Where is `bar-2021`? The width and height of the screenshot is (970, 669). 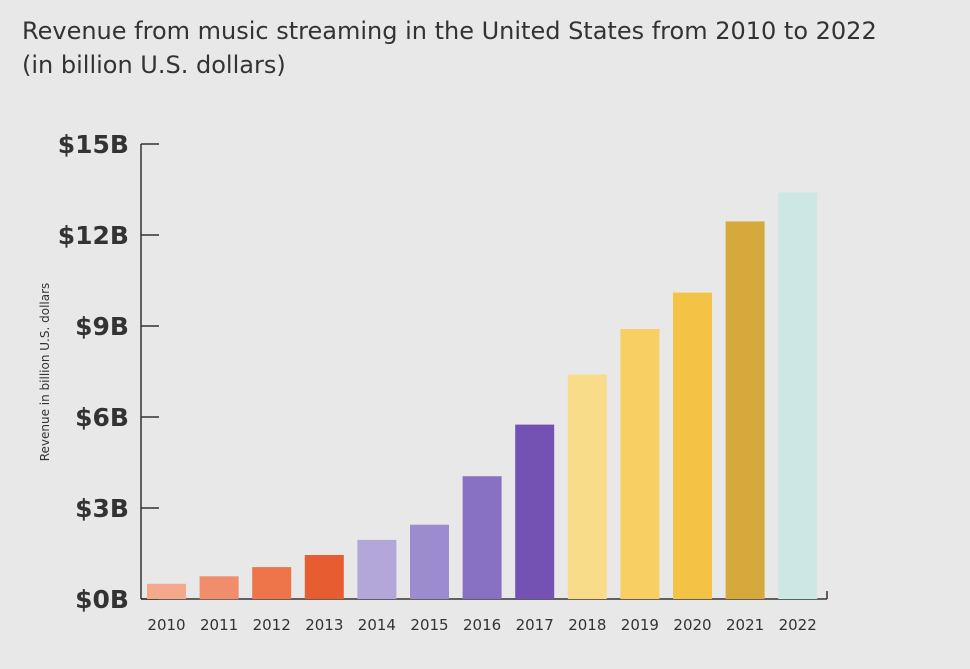
bar-2021 is located at coordinates (745, 410).